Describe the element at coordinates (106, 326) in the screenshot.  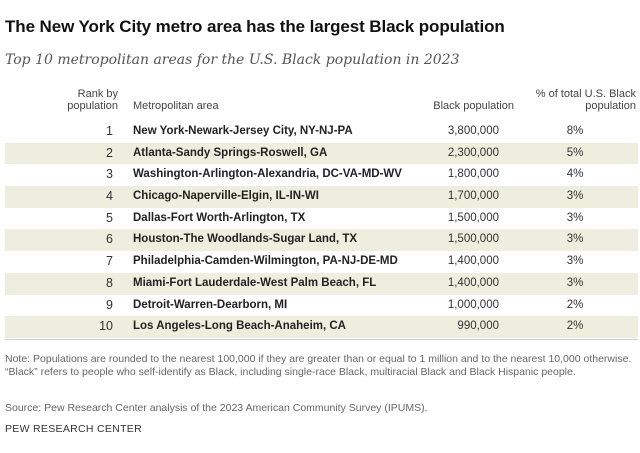
I see `rank-cell: 10` at that location.